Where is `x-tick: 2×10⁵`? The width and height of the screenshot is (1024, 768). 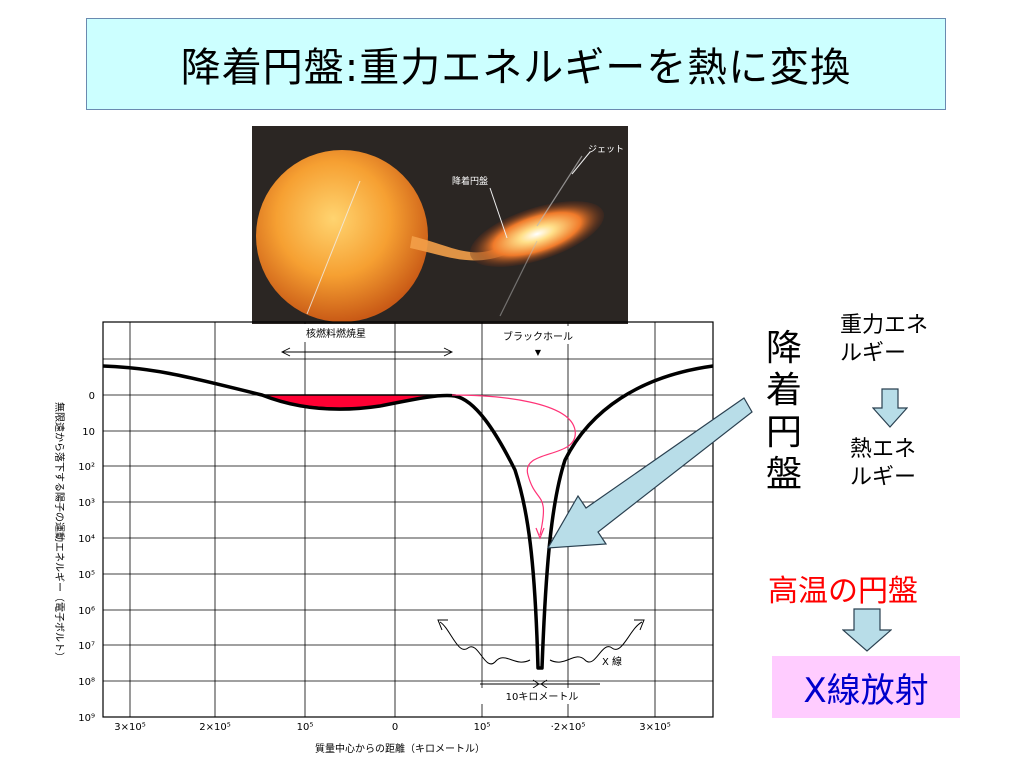
x-tick: 2×10⁵ is located at coordinates (214, 727).